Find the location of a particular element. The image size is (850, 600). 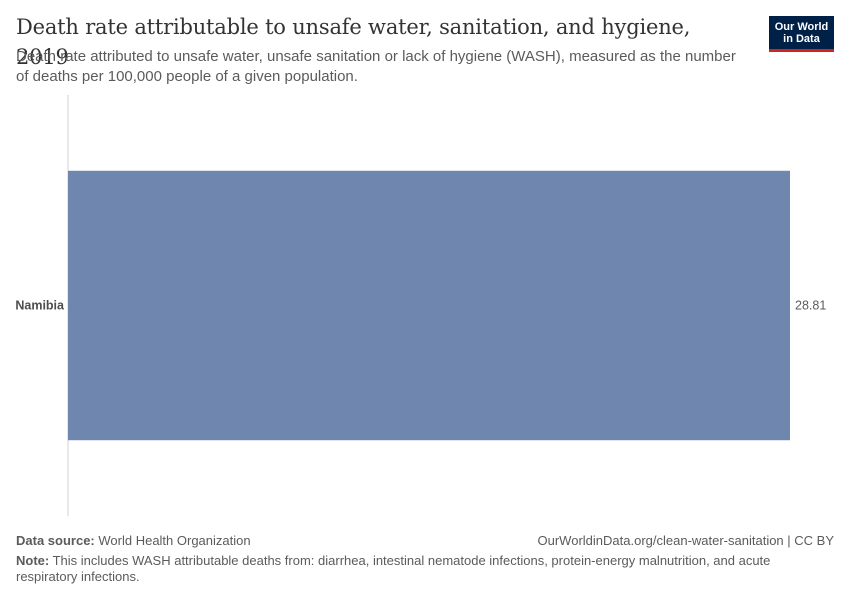

owid-logo: Our World in Data is located at coordinates (801, 34).